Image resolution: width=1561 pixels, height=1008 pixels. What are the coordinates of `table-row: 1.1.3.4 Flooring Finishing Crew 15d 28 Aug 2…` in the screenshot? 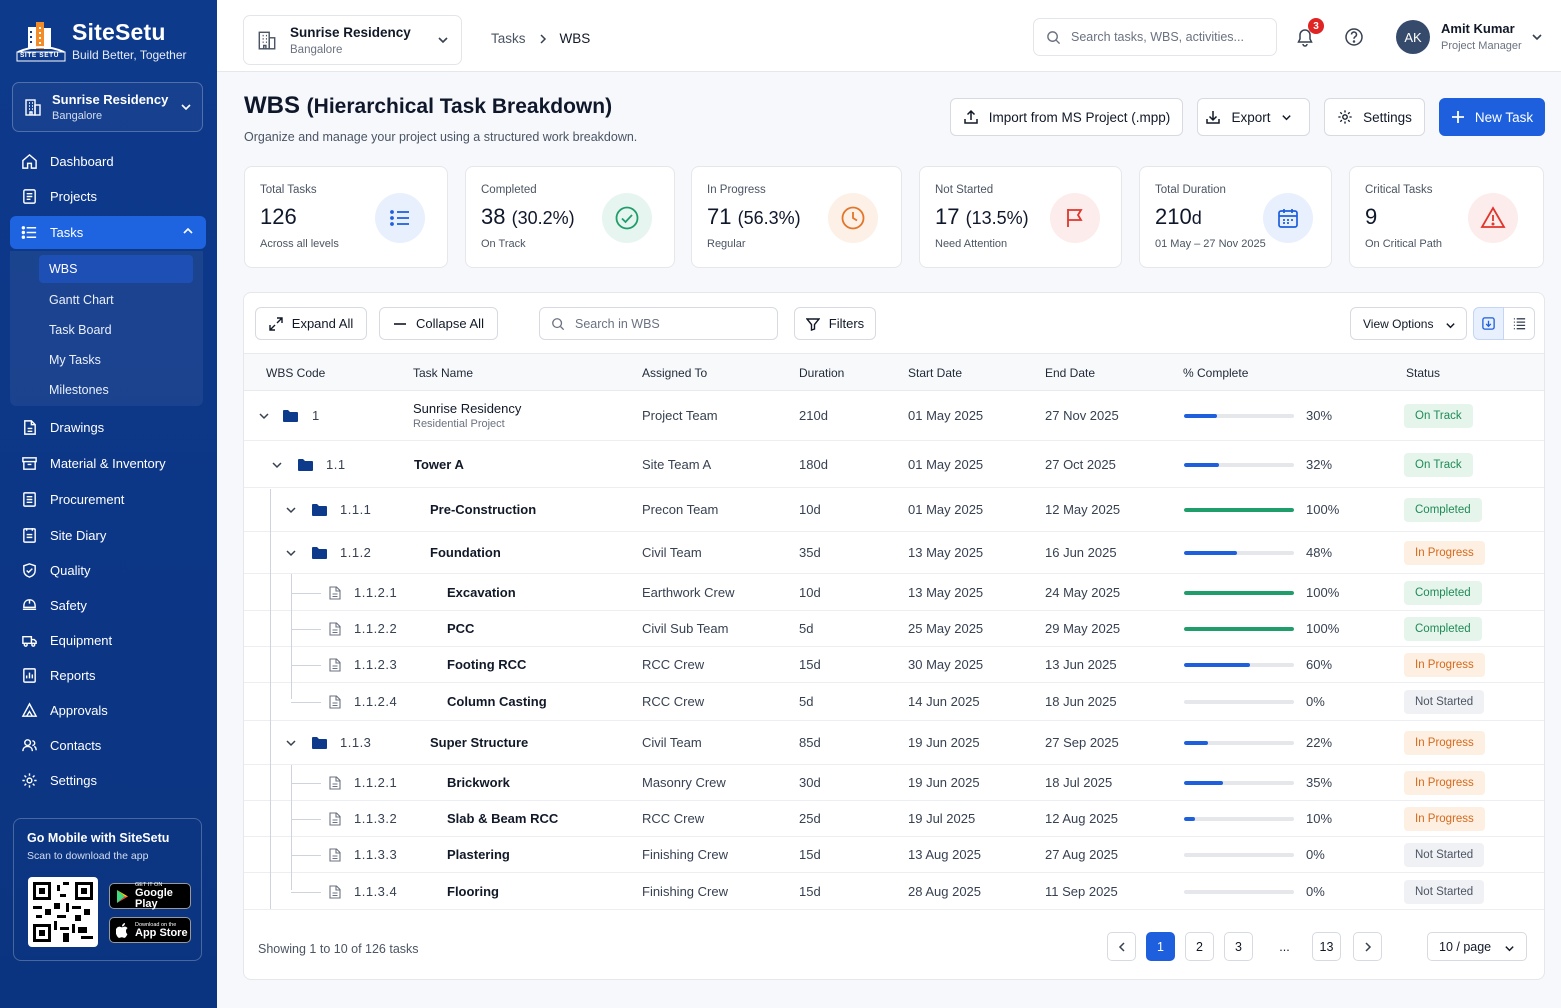 It's located at (894, 891).